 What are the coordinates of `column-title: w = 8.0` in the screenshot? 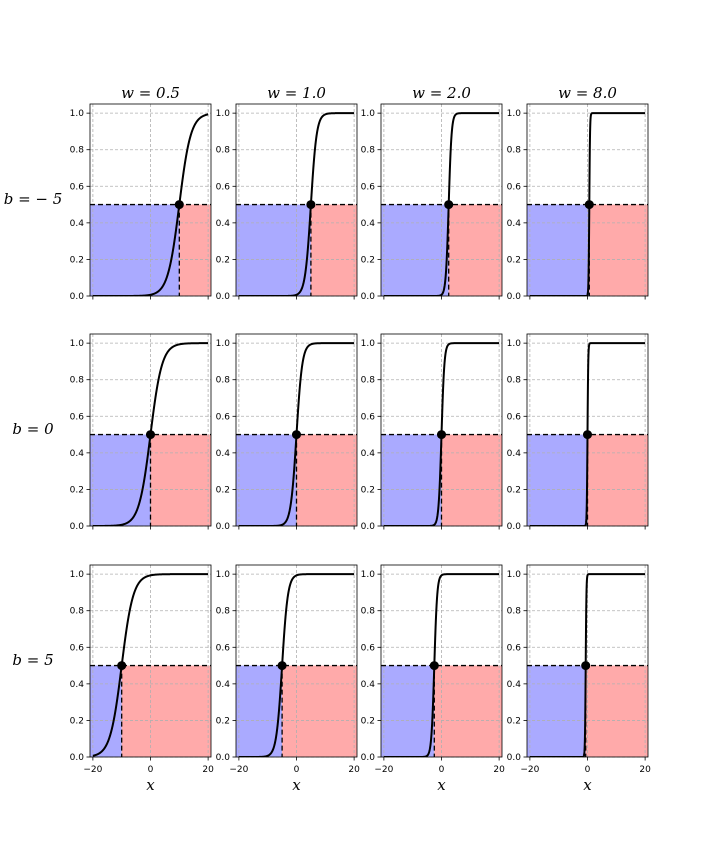 It's located at (587, 93).